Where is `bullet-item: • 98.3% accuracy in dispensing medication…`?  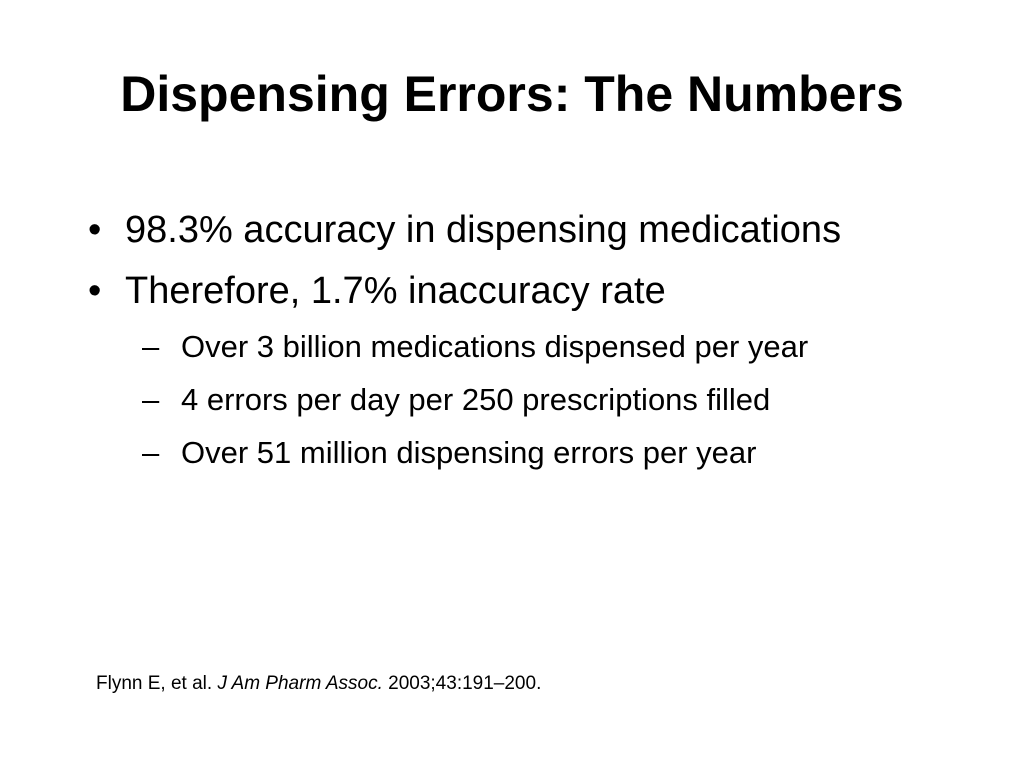
bullet-item: • 98.3% accuracy in dispensing medication… is located at coordinates (464, 230).